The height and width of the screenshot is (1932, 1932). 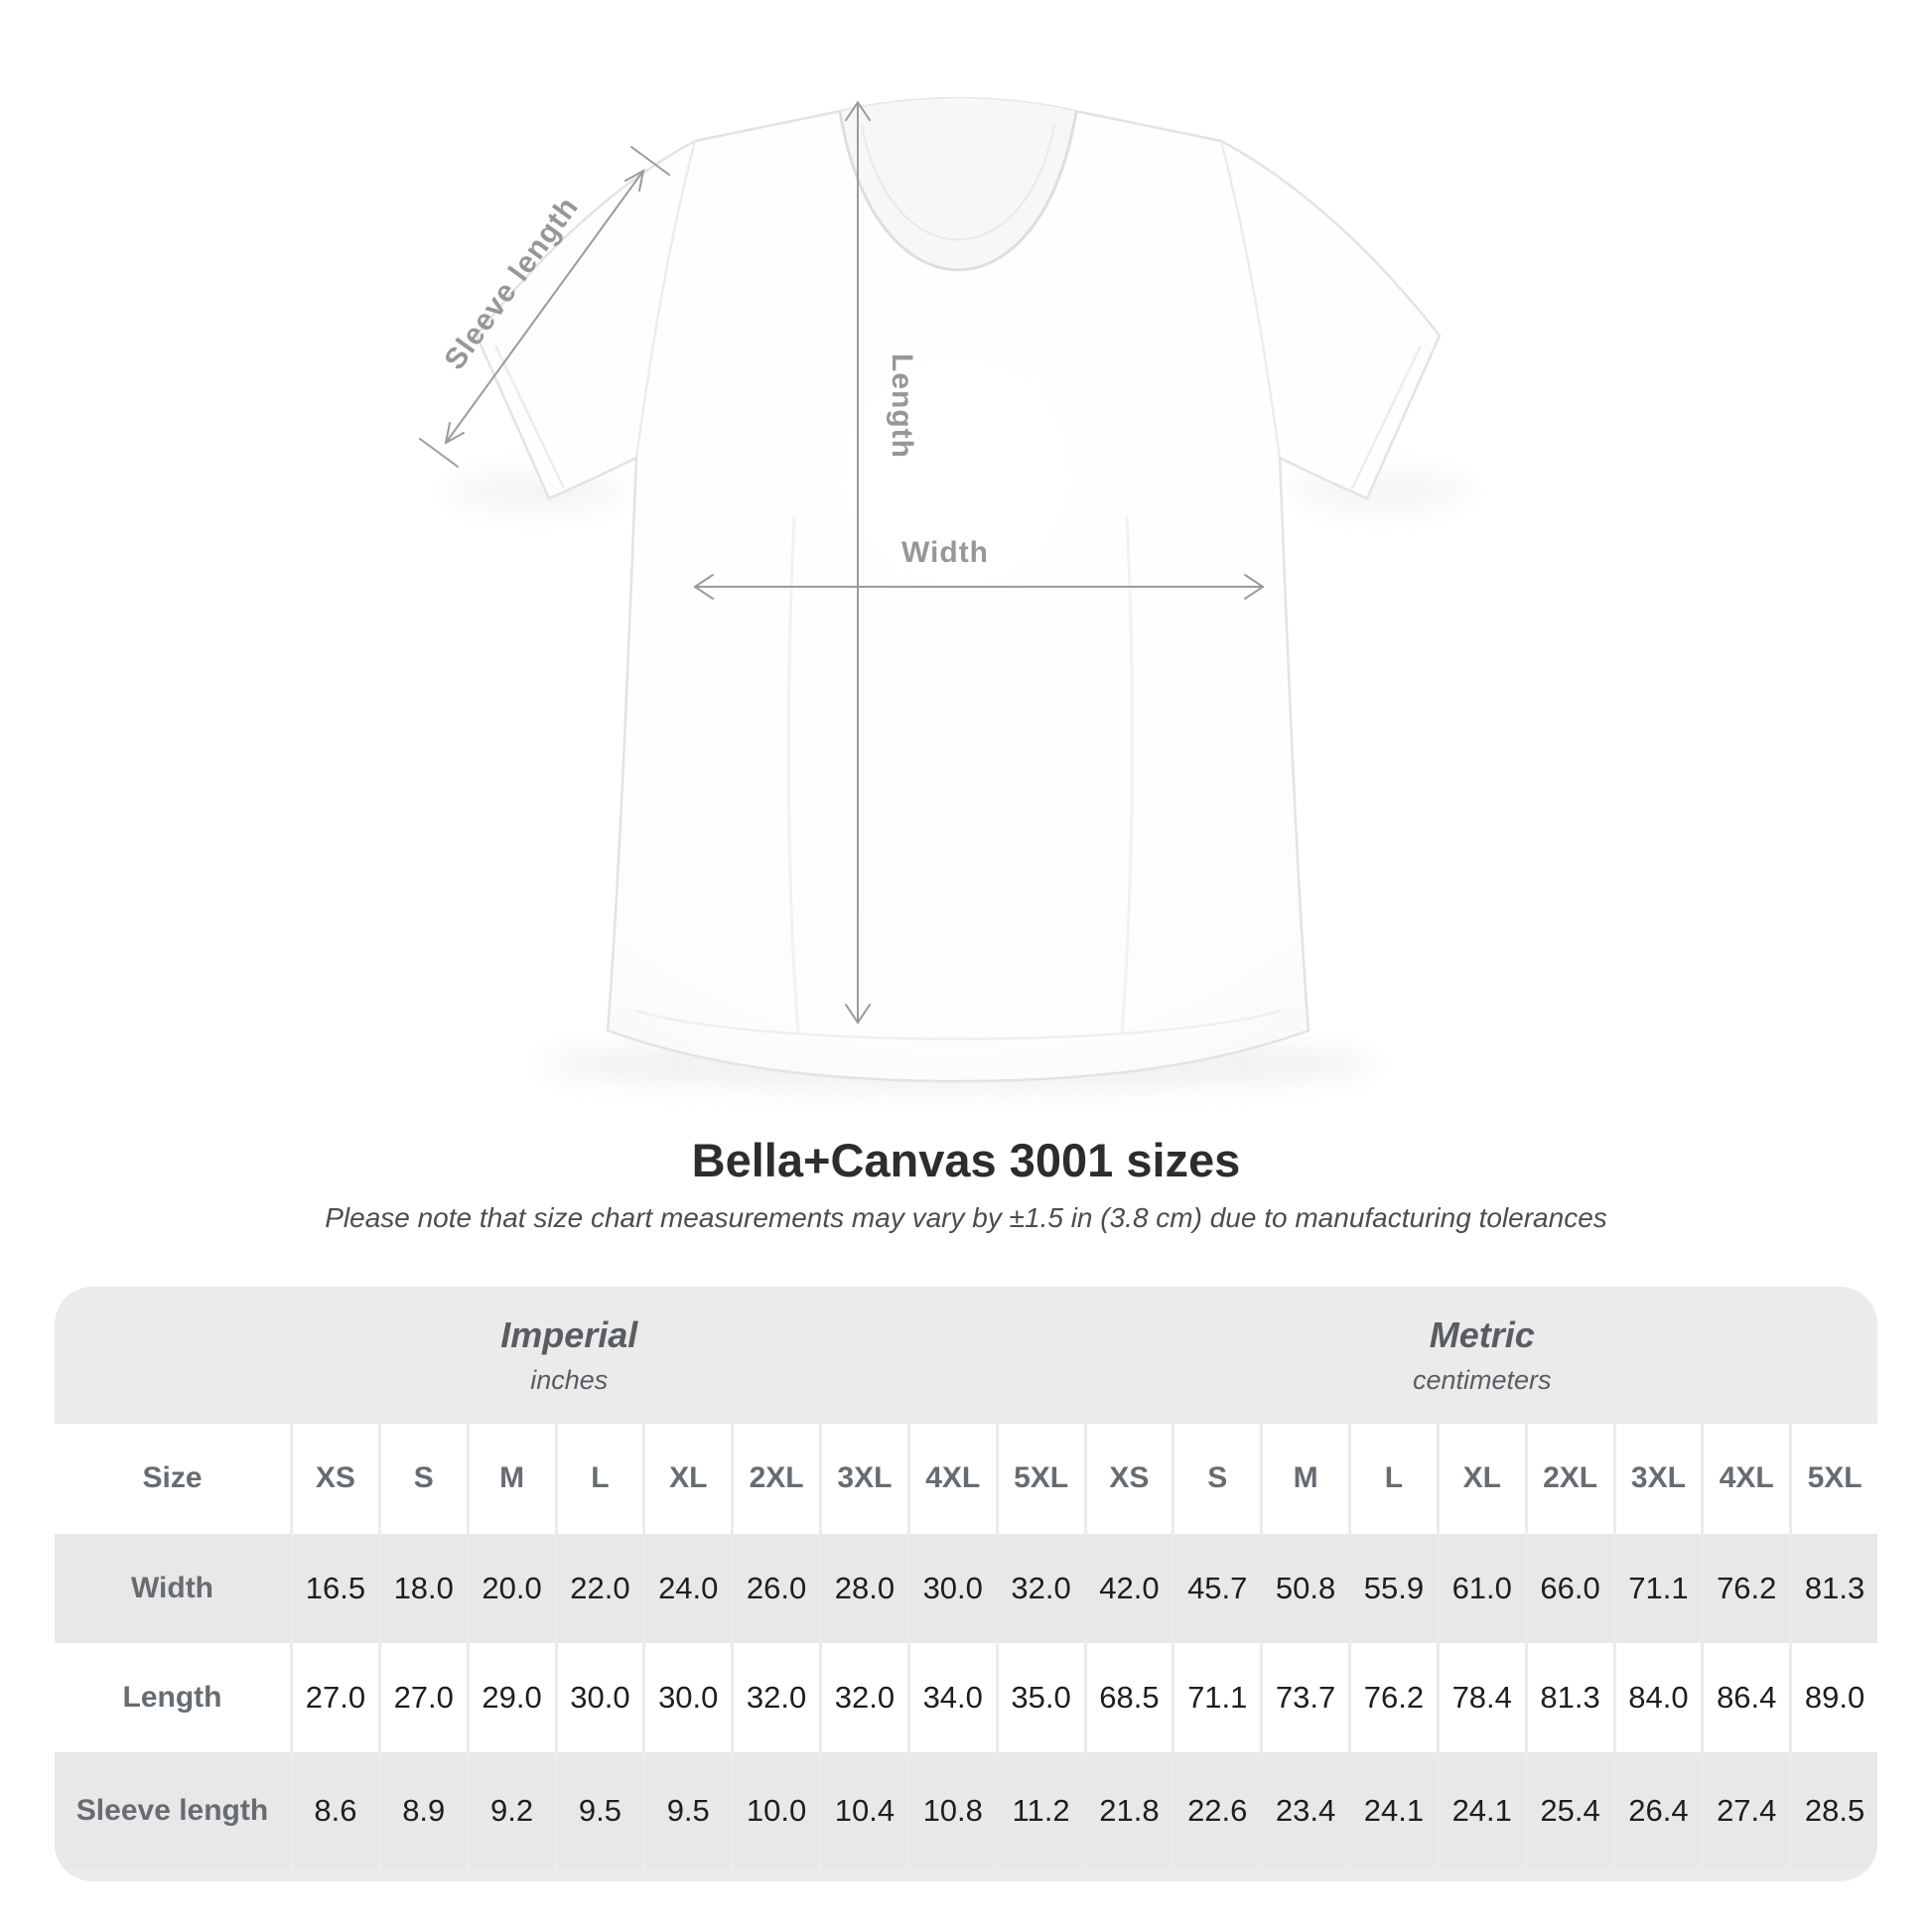 What do you see at coordinates (902, 406) in the screenshot?
I see `length-label: Length` at bounding box center [902, 406].